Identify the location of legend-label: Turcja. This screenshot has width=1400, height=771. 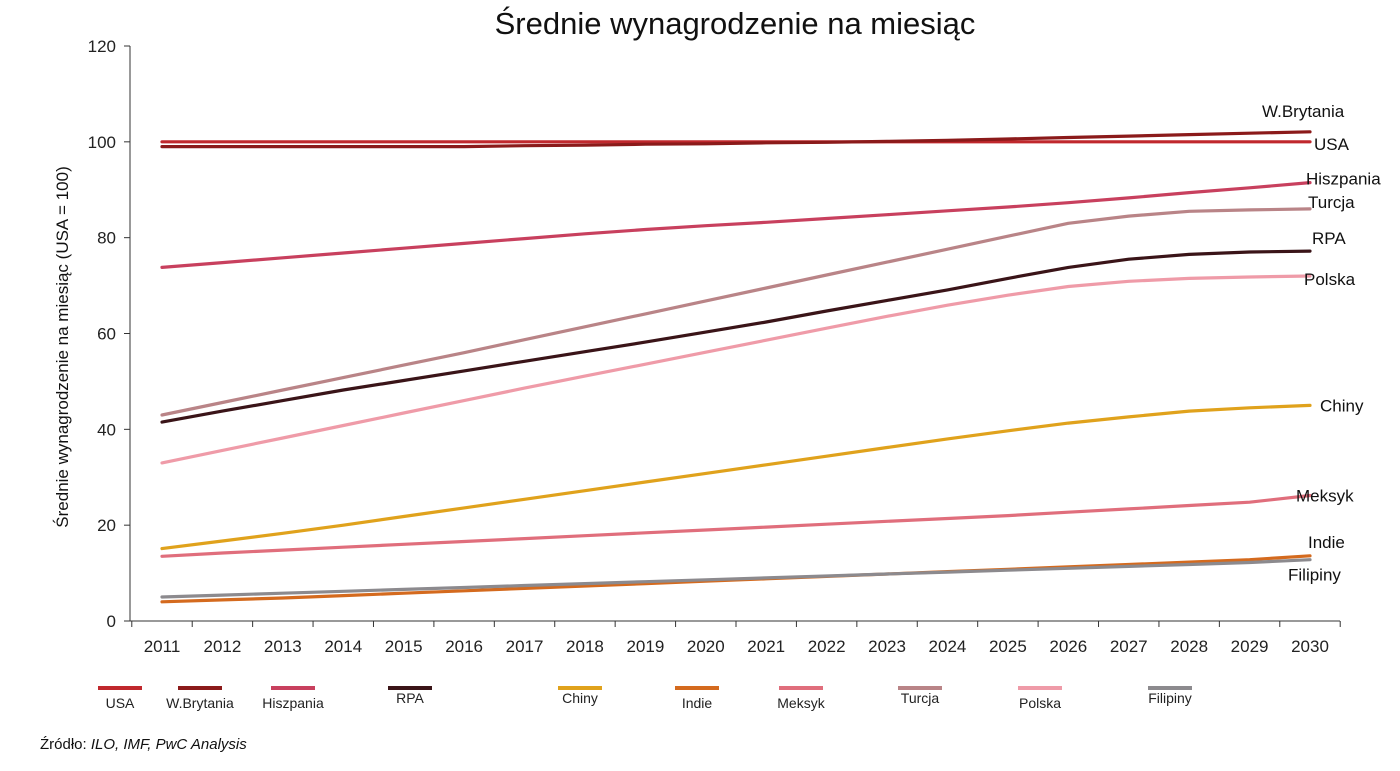
(920, 698).